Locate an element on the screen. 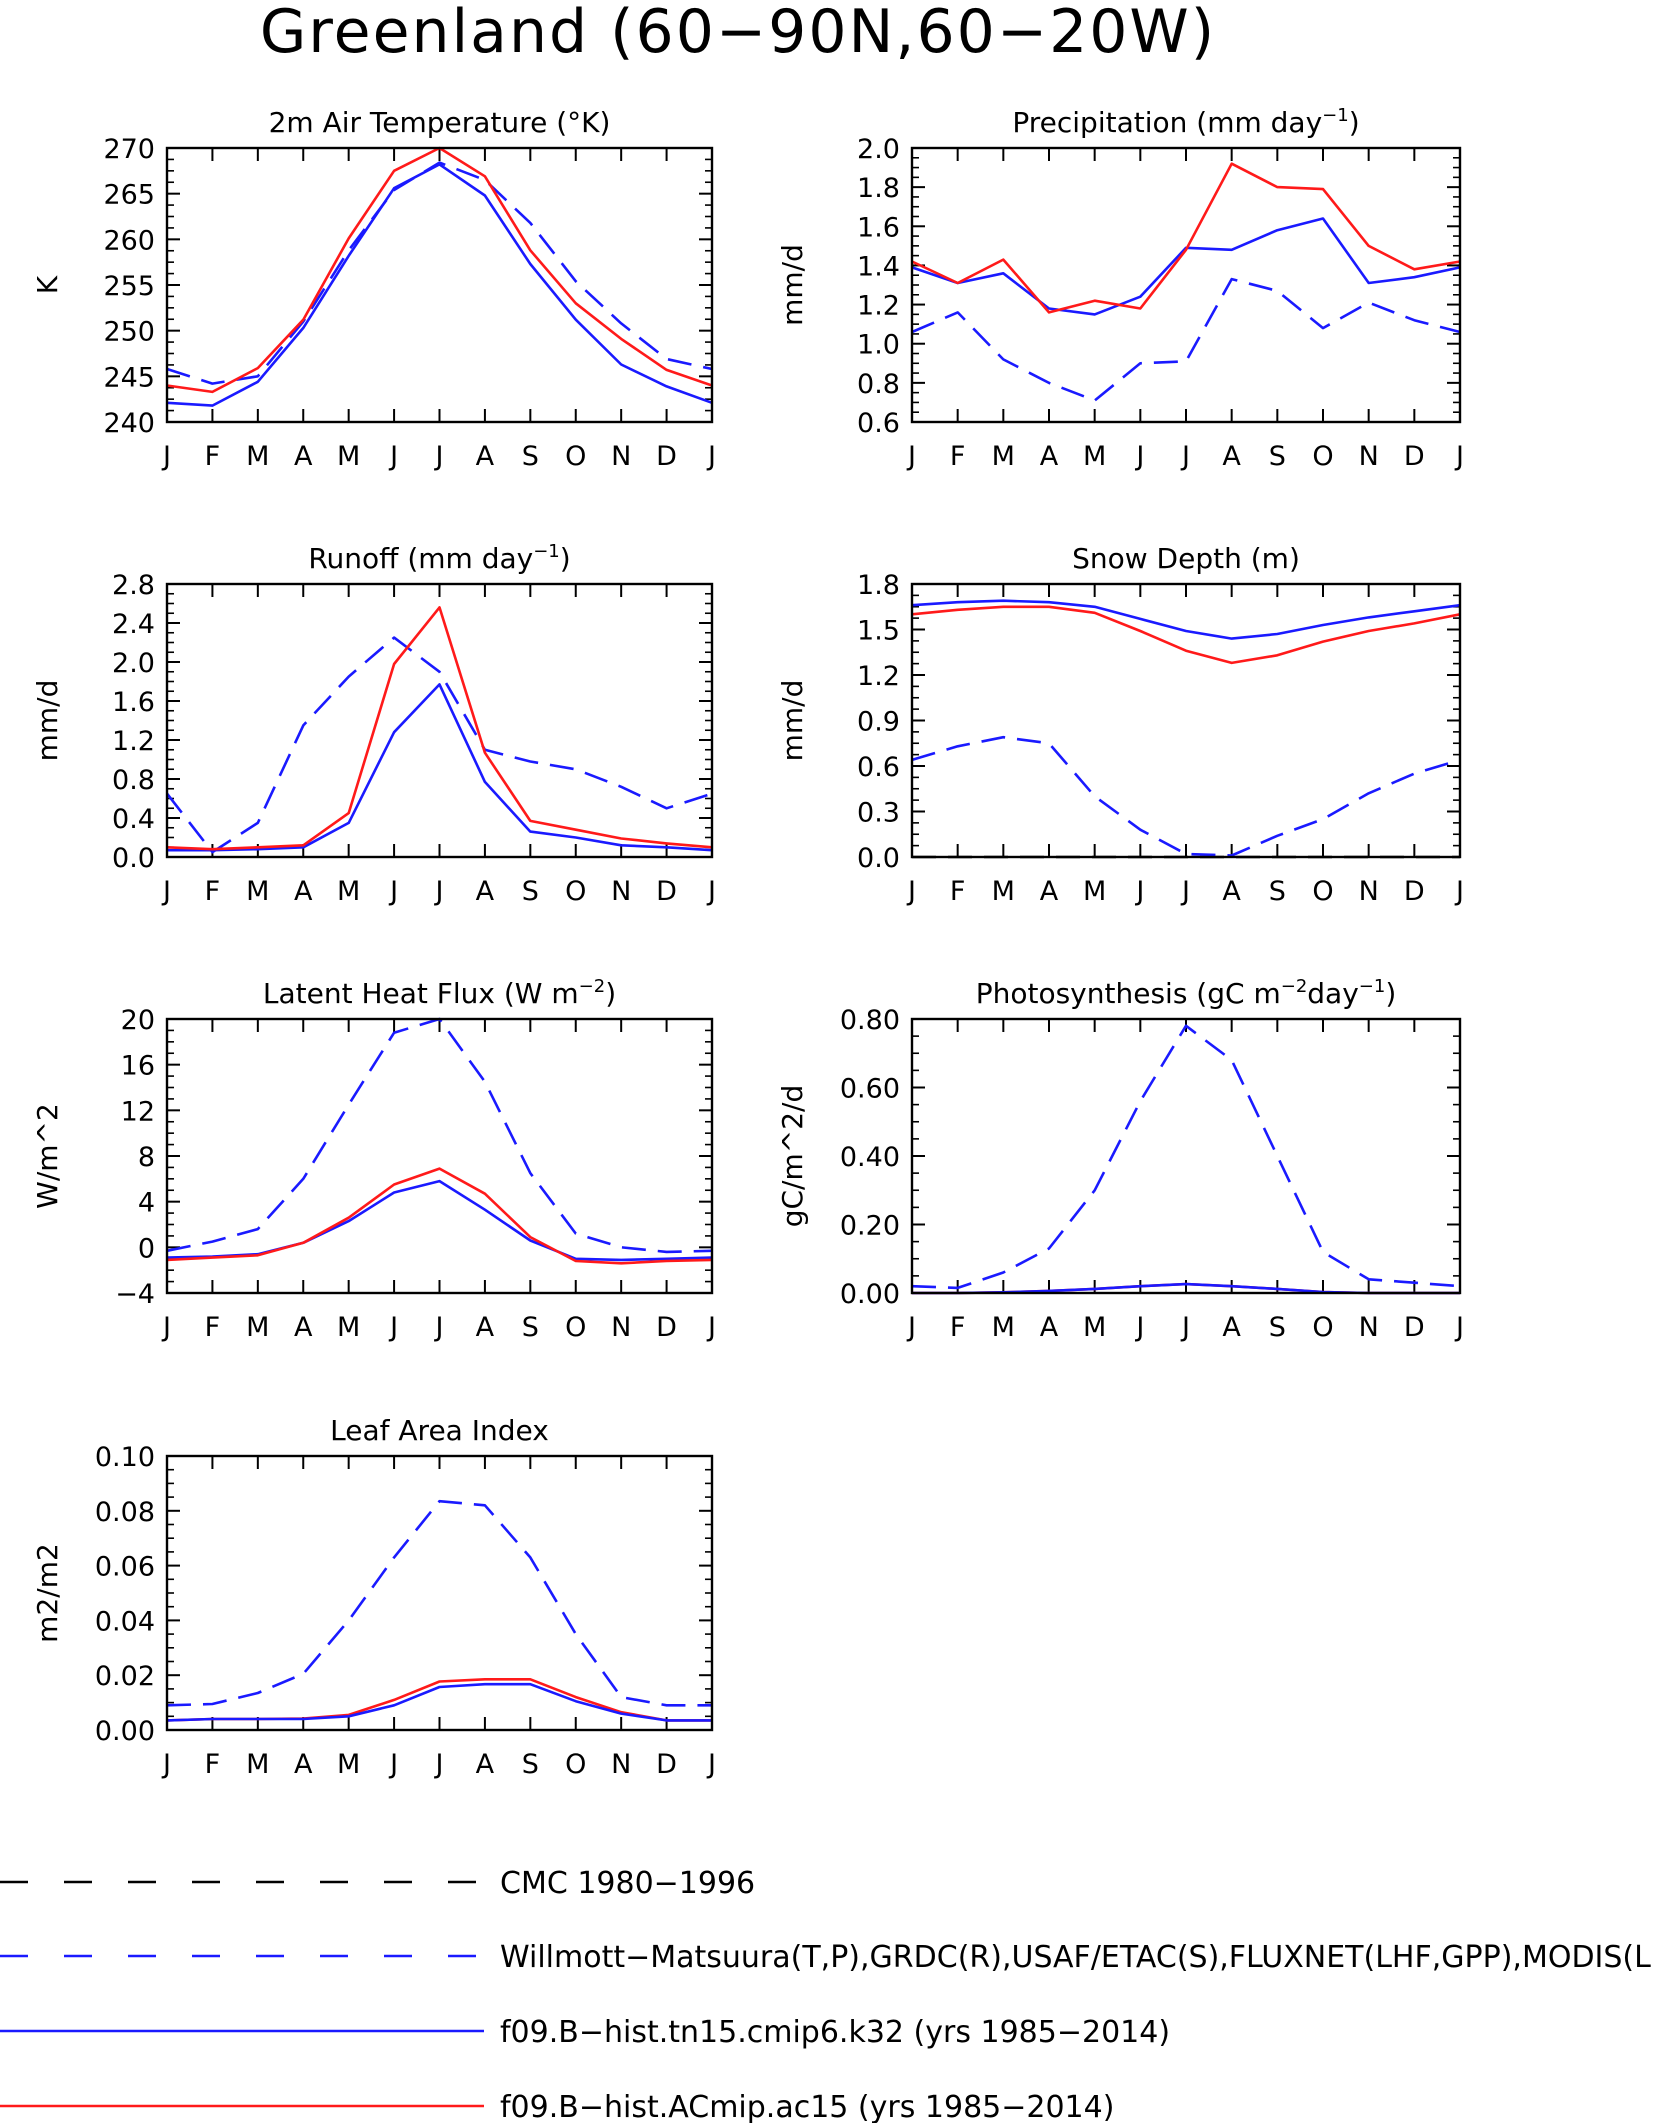 The height and width of the screenshot is (2123, 1667). y-tick-label: 0.04 is located at coordinates (125, 1621).